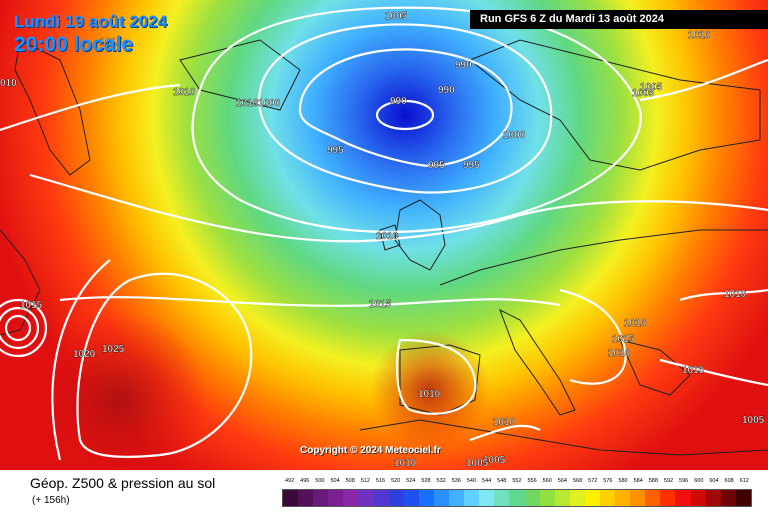  Describe the element at coordinates (84, 354) in the screenshot. I see `isobar-label: 1020` at that location.